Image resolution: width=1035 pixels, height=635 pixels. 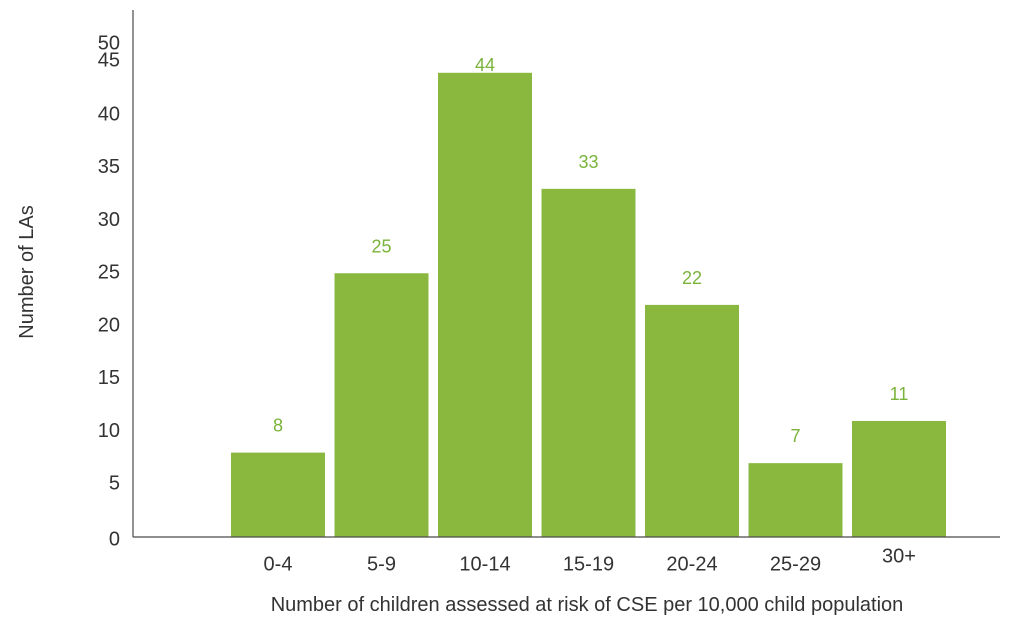 What do you see at coordinates (109, 378) in the screenshot?
I see `y-tick-label: 15` at bounding box center [109, 378].